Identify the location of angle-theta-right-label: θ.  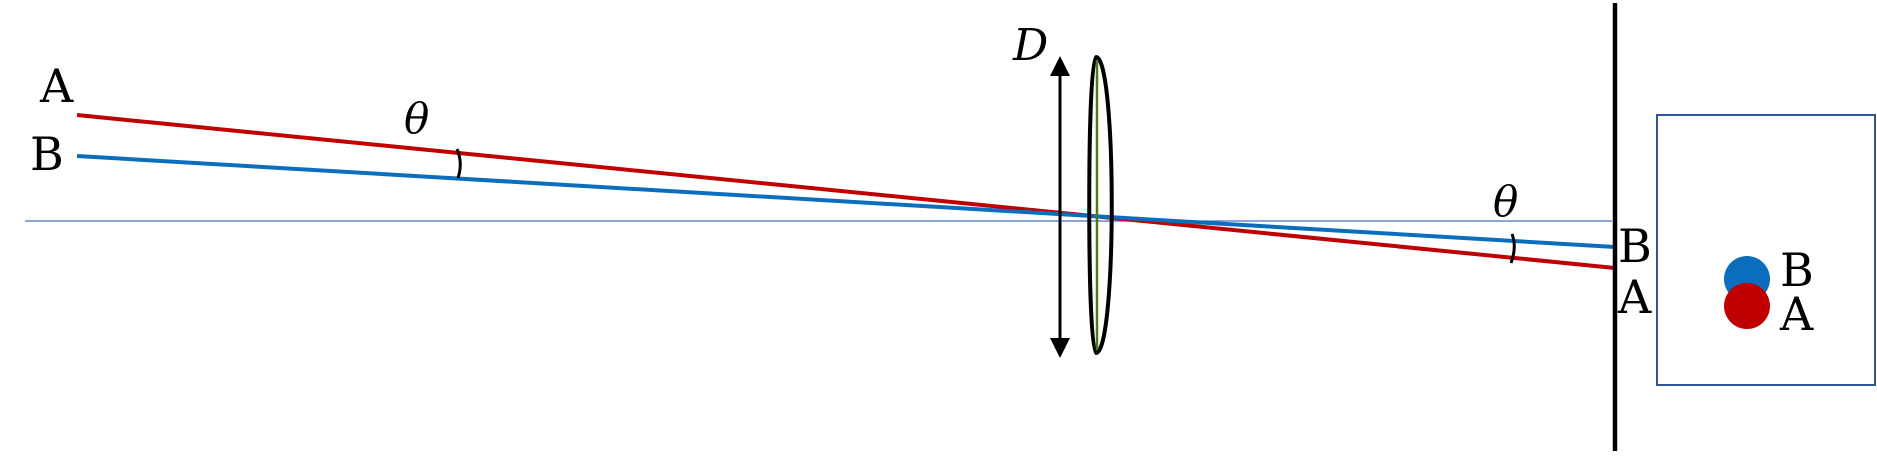
(1505, 201).